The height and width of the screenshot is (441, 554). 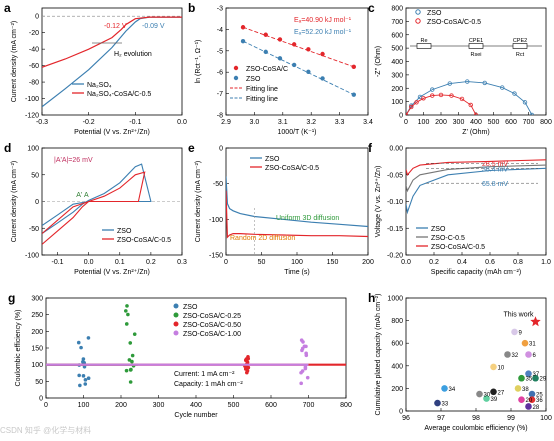 I want to click on x-axis-label: Average coulombic efficiency (%), so click(x=475, y=428).